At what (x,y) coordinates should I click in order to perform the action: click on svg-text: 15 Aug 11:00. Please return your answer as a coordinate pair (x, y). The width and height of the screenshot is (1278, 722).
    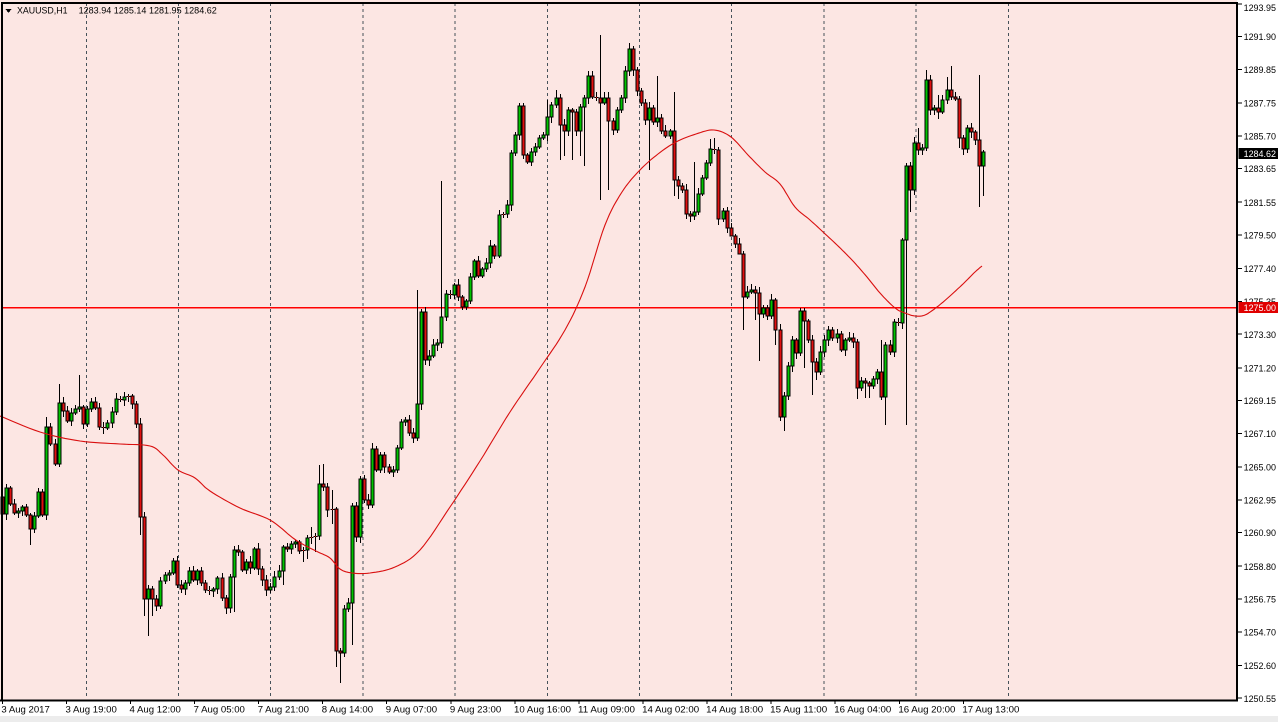
    Looking at the image, I should click on (798, 710).